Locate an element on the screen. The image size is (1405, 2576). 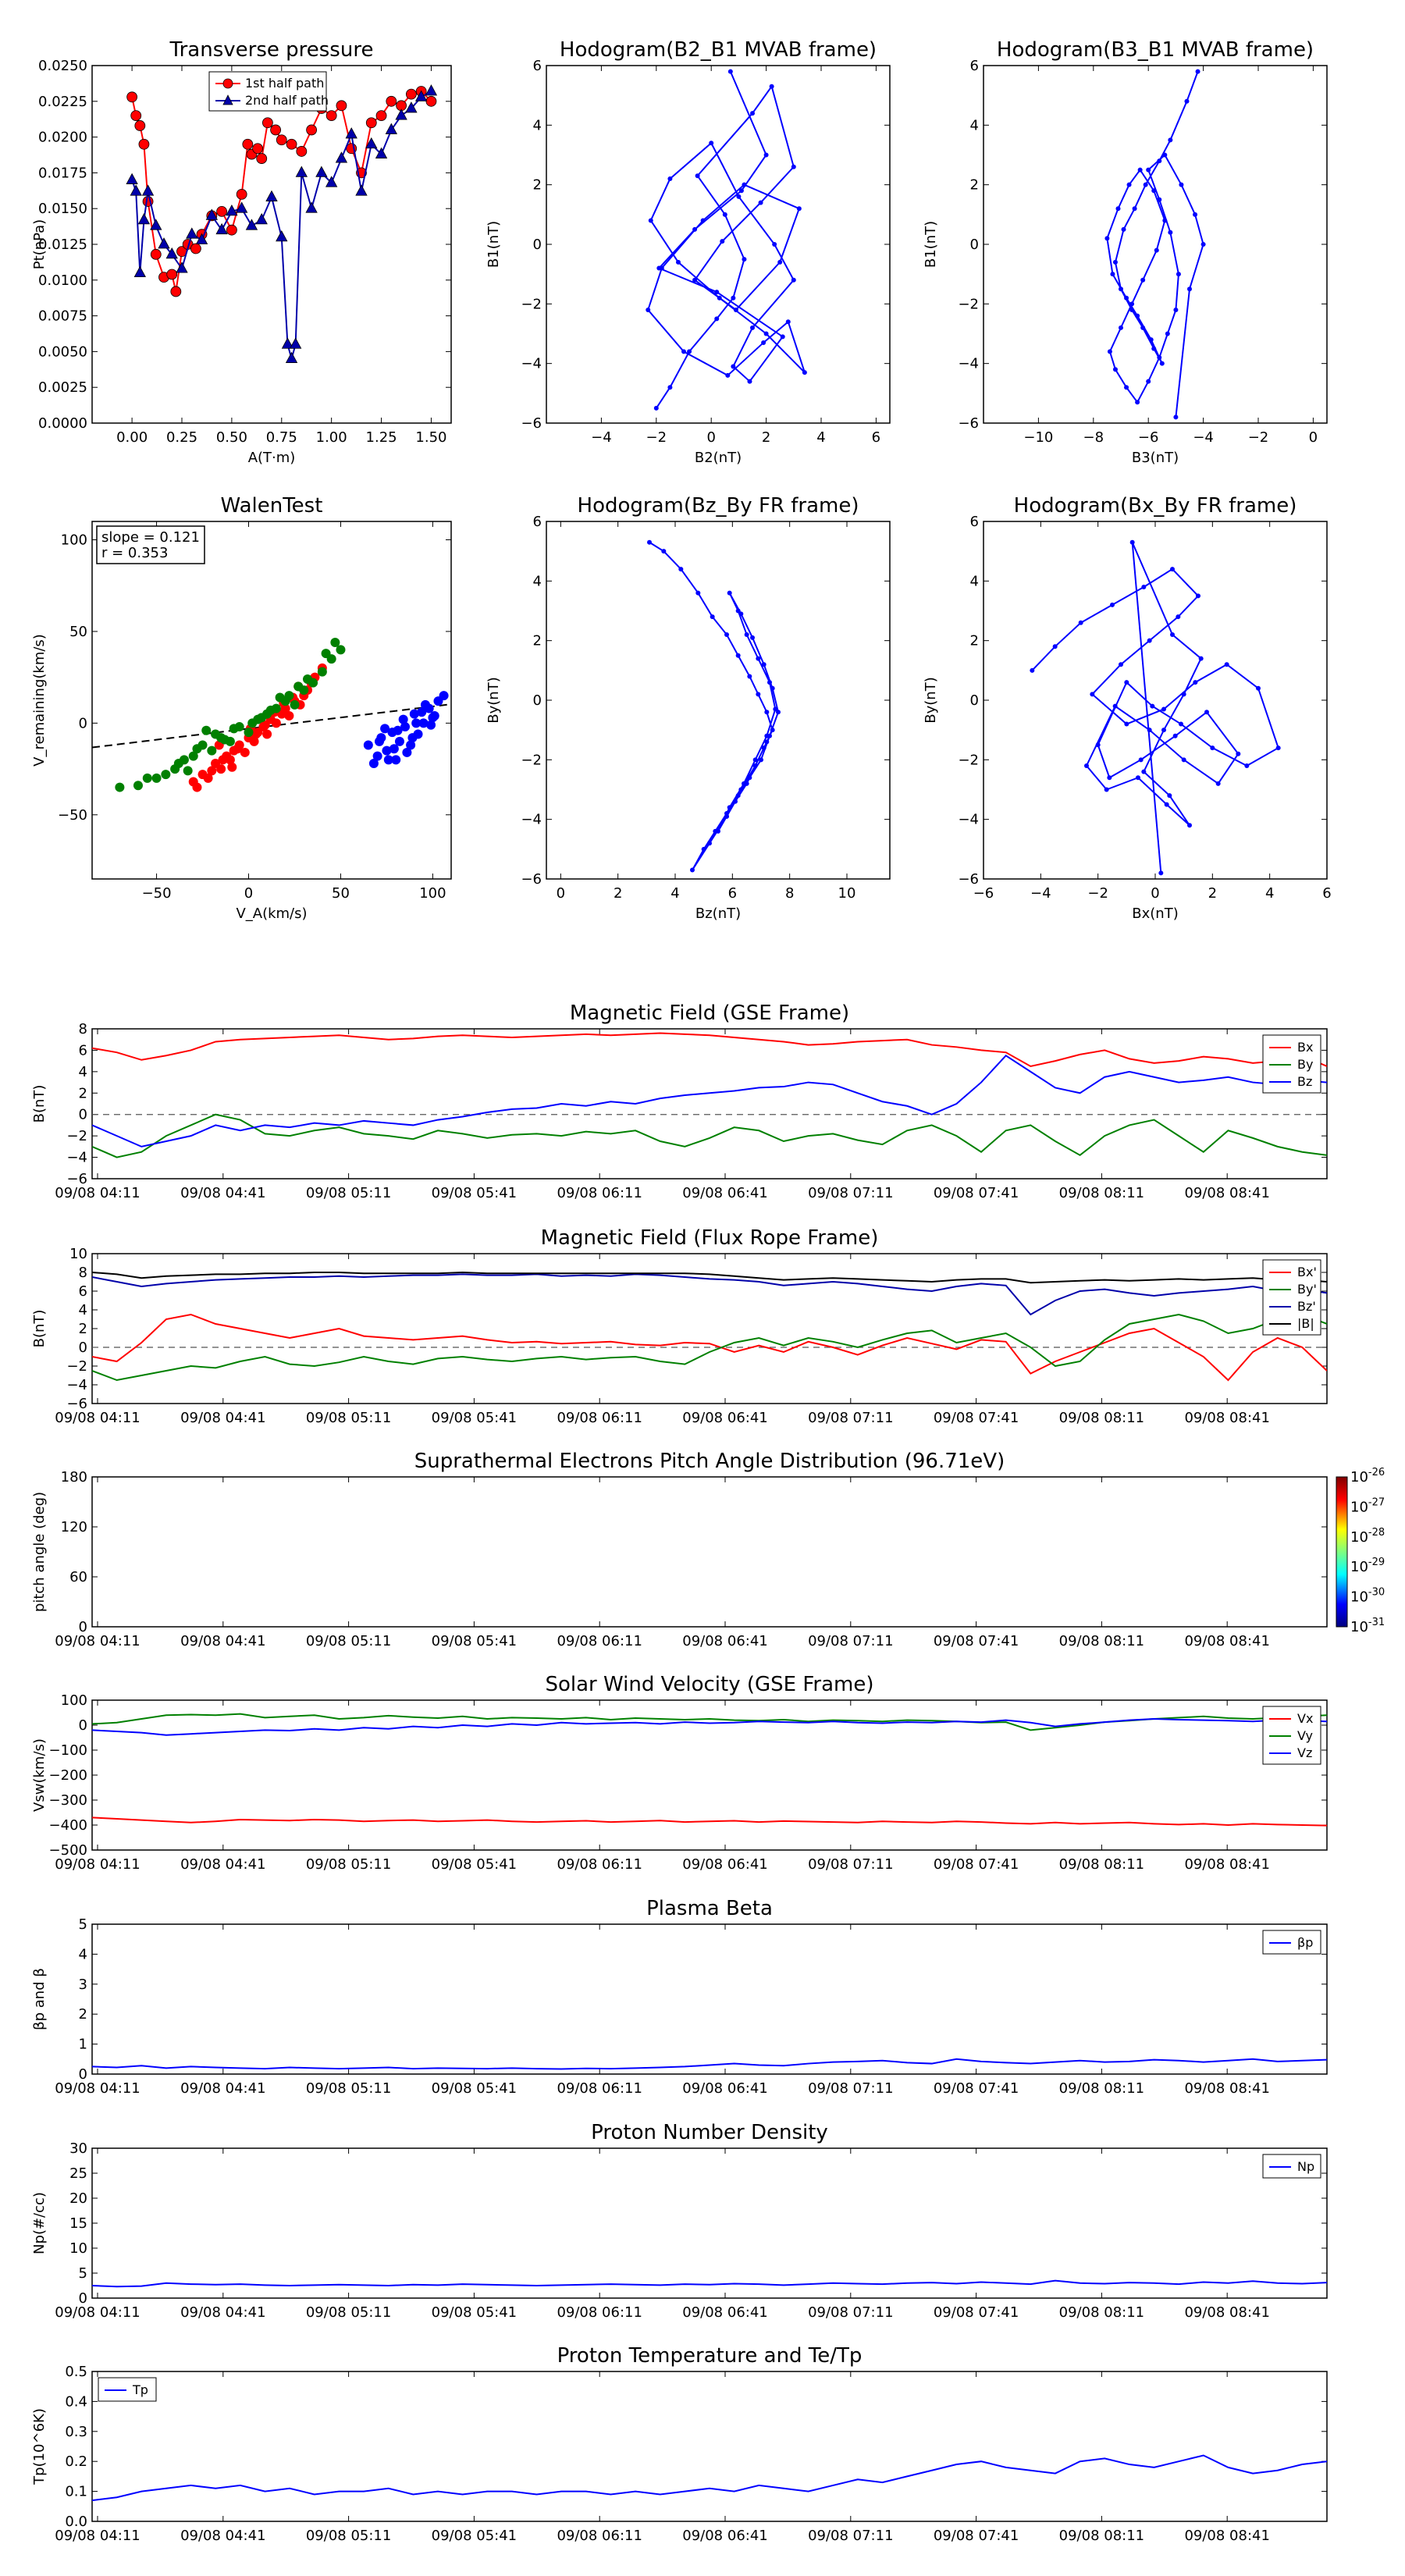
x-tick-label: 09/08 07:41 is located at coordinates (976, 2312).